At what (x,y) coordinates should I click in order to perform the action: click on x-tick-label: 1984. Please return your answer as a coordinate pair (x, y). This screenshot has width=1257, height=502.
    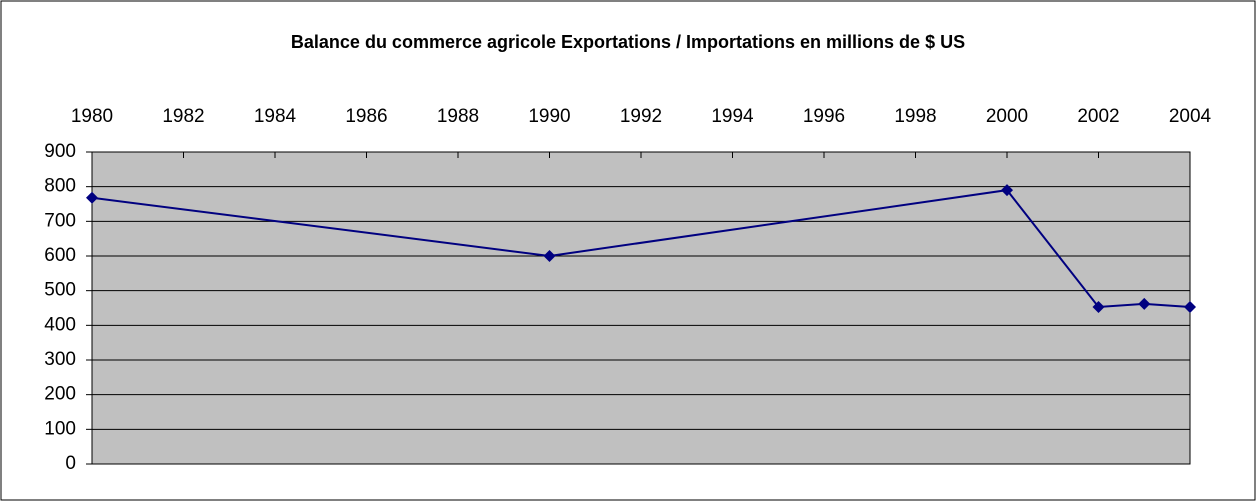
    Looking at the image, I should click on (275, 116).